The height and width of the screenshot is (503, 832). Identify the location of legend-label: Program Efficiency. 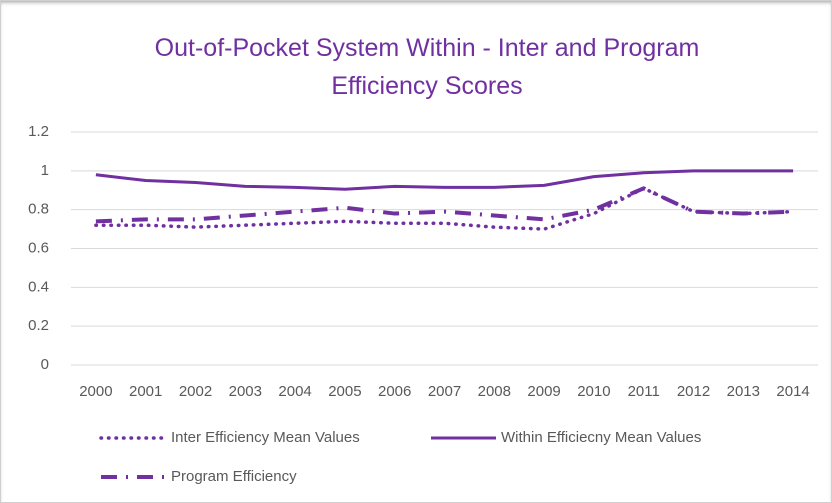
(234, 476).